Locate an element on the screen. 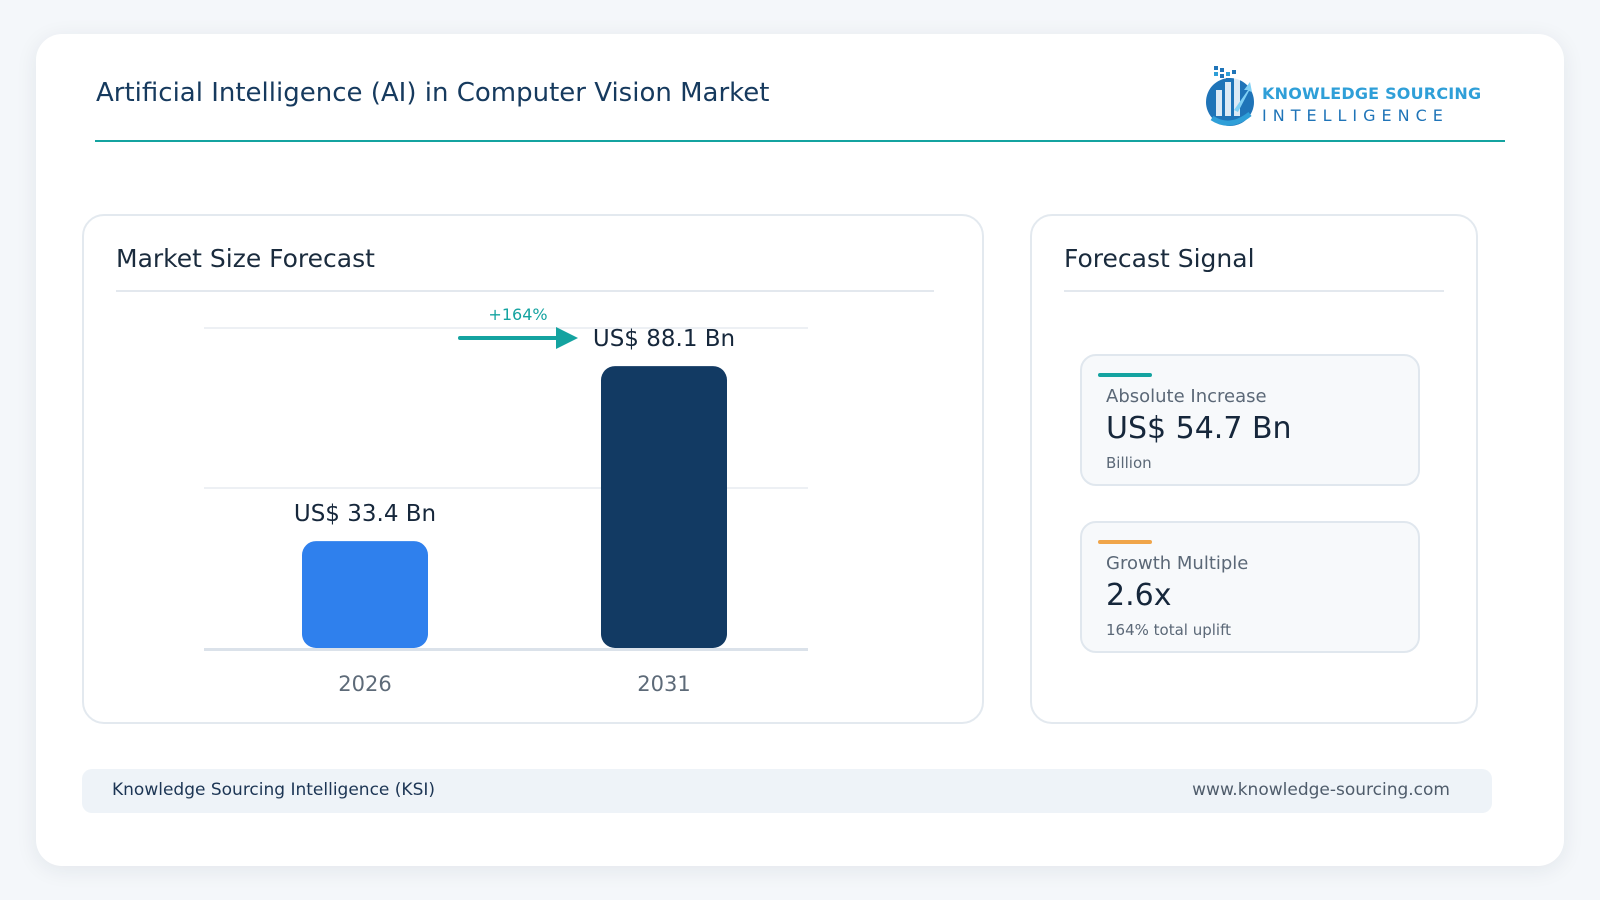 This screenshot has width=1600, height=900. x-tick-2031: 2031 is located at coordinates (663, 684).